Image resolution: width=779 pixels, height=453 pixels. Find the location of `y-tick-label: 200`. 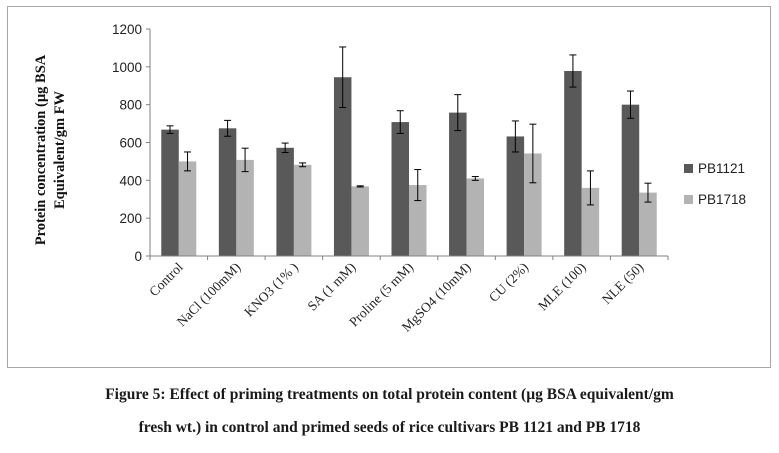

y-tick-label: 200 is located at coordinates (130, 218).